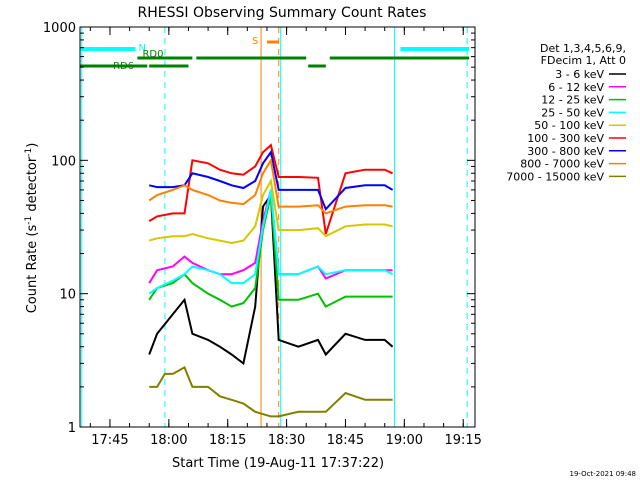  Describe the element at coordinates (583, 48) in the screenshot. I see `legend-header: Det 1,3,4,5,6,9,` at that location.